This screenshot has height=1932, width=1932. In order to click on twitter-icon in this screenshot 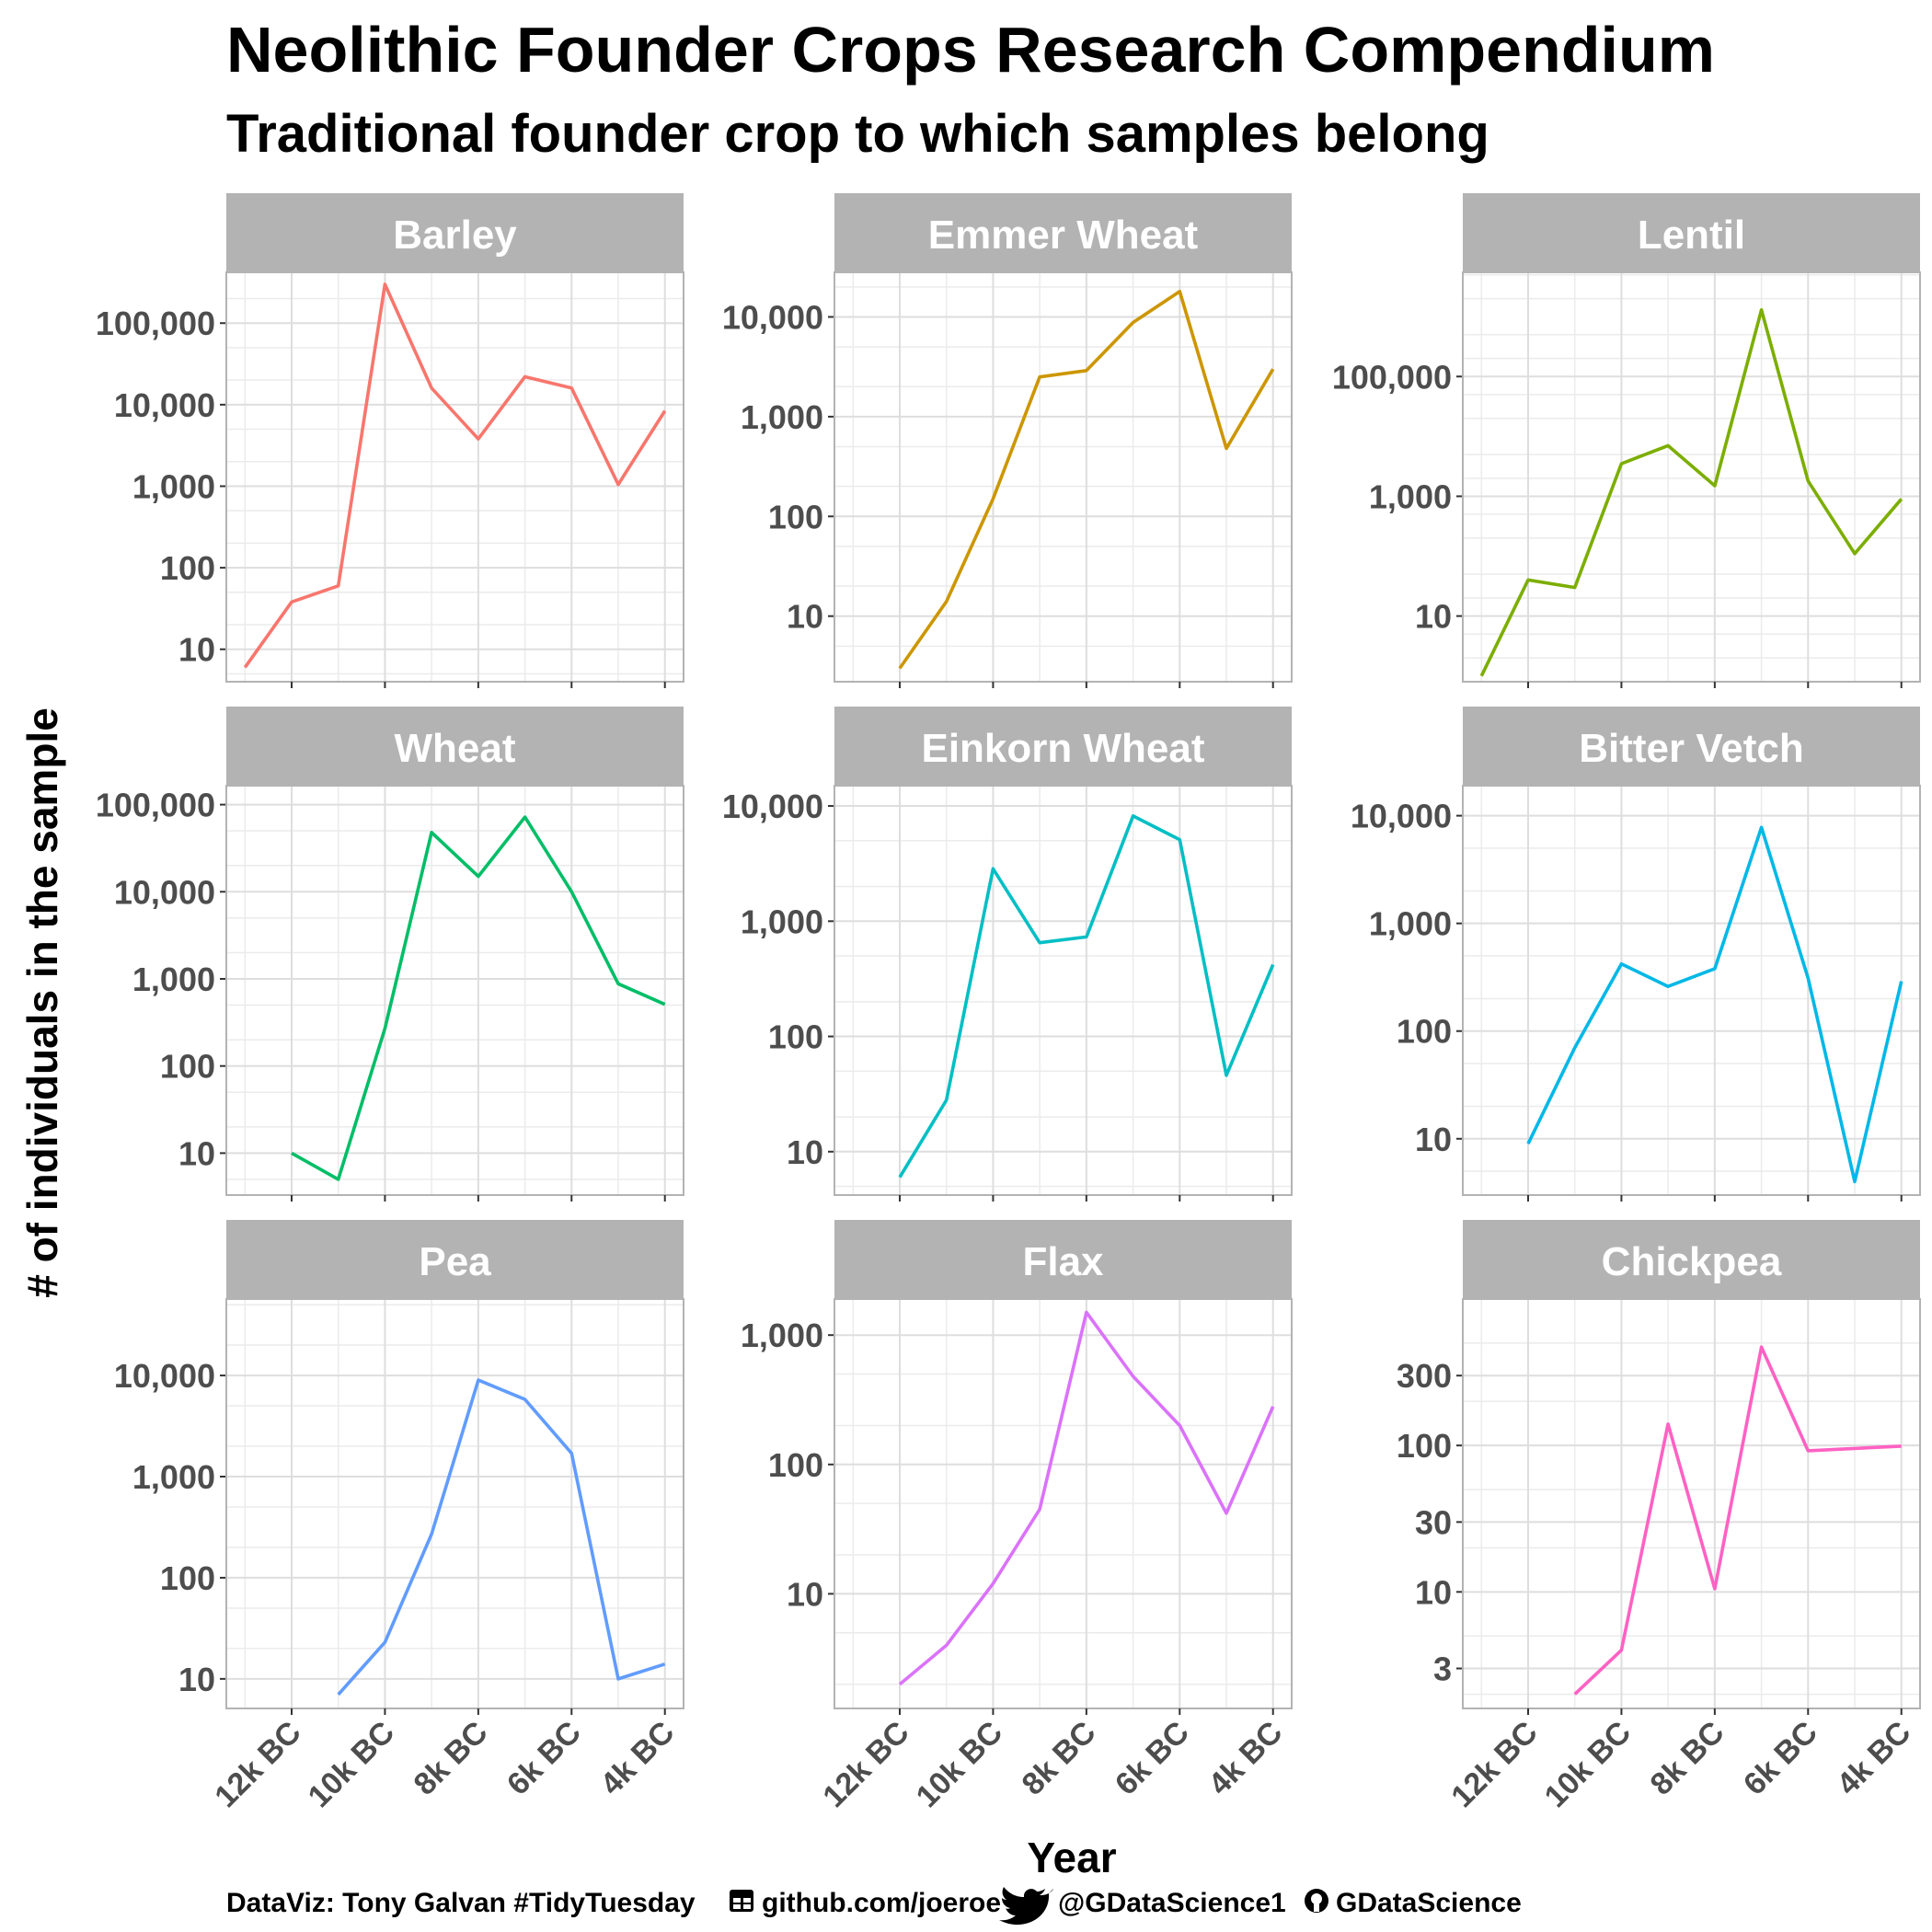, I will do `click(1026, 1906)`.